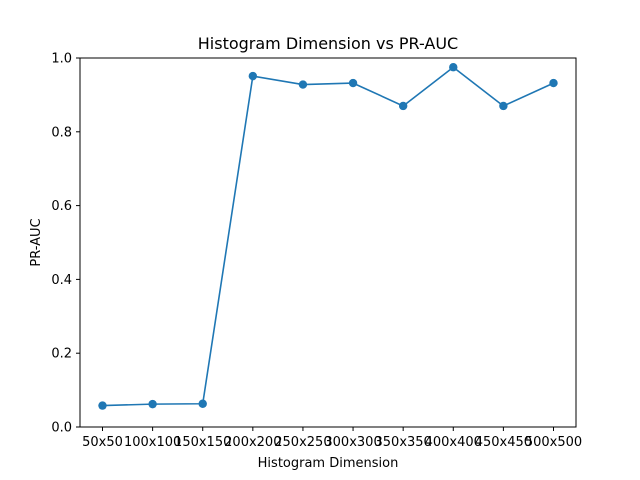 The image size is (640, 480). I want to click on y-tick-label: 0.8, so click(61, 132).